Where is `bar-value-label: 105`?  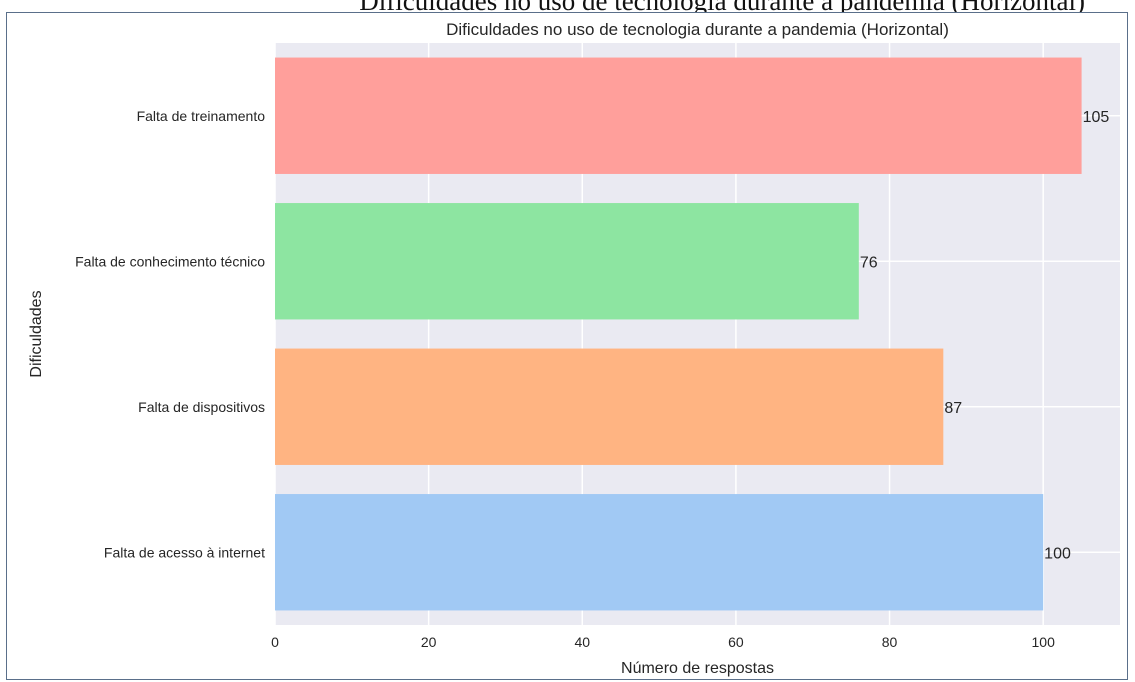
bar-value-label: 105 is located at coordinates (1096, 117).